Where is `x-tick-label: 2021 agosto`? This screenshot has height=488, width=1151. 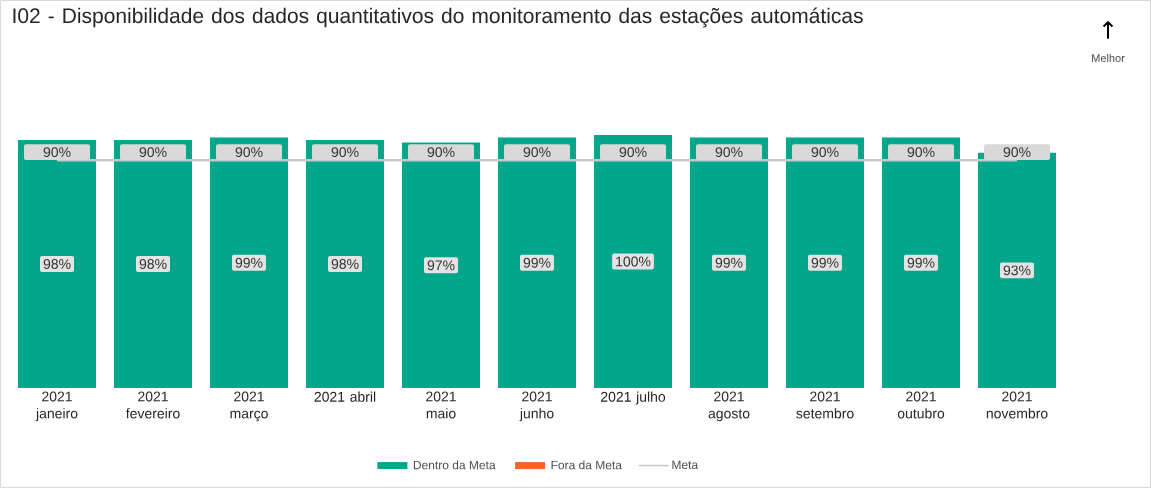
x-tick-label: 2021 agosto is located at coordinates (729, 406).